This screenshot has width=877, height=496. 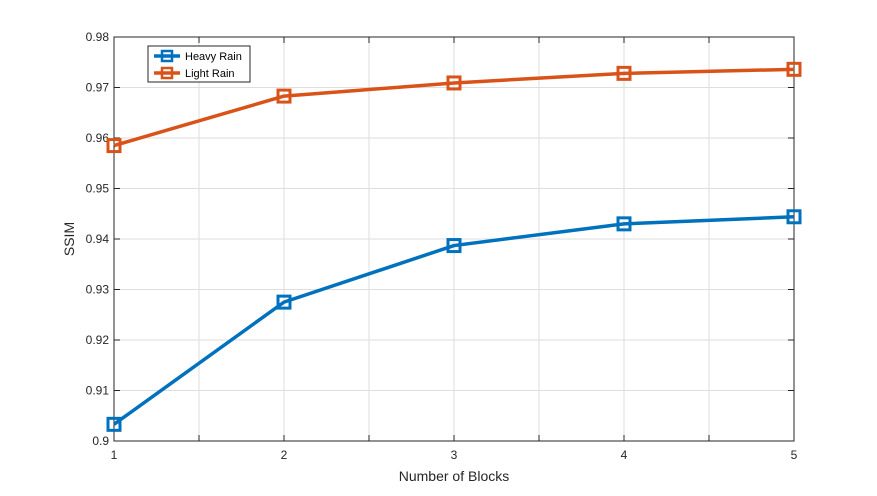 I want to click on y-tick-label: 0.97, so click(x=98, y=88).